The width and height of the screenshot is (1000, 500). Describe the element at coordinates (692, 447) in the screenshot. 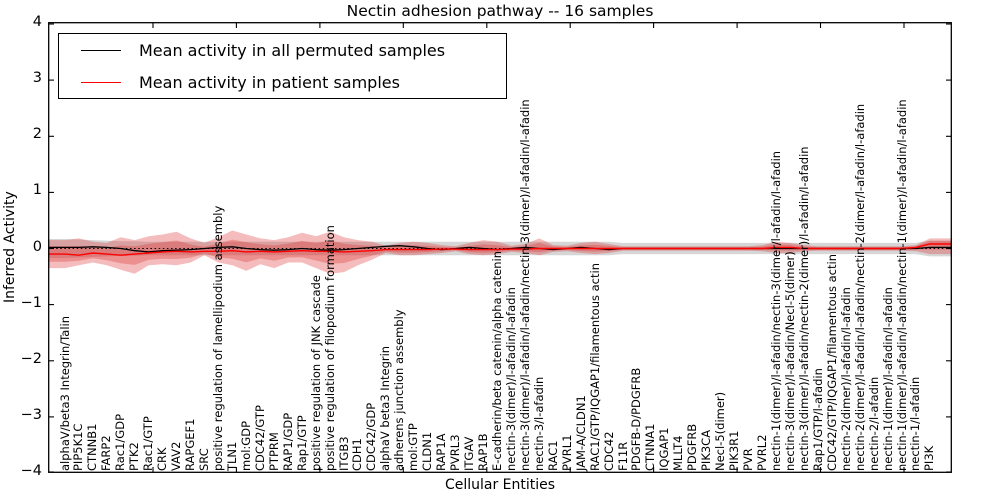

I see `entity-label: PDGFRB` at that location.